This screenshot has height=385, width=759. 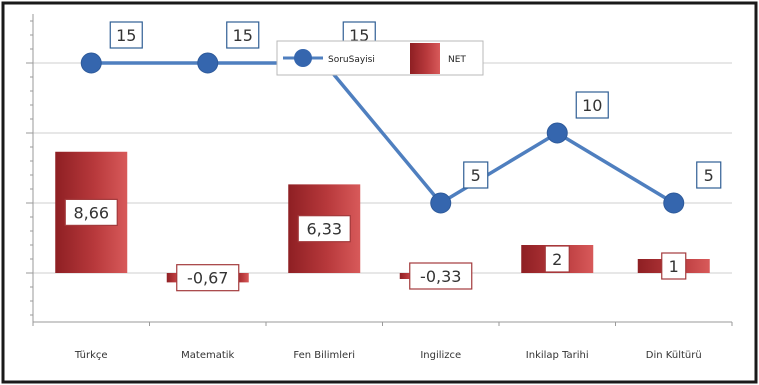 What do you see at coordinates (457, 60) in the screenshot?
I see `legend-label-net: NET` at bounding box center [457, 60].